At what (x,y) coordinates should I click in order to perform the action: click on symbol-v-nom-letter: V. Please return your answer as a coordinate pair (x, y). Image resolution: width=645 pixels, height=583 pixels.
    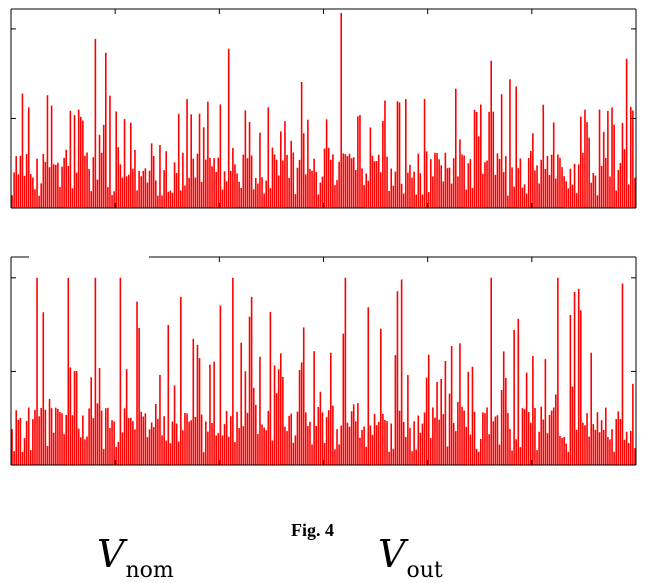
    Looking at the image, I should click on (111, 554).